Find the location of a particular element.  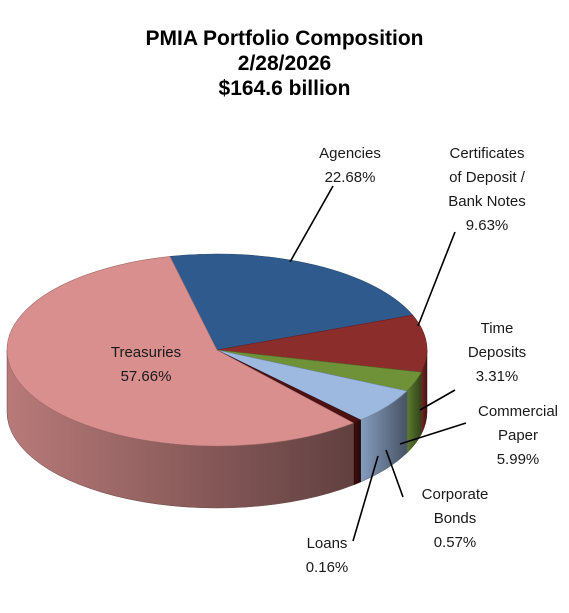

title-line-1: PMIA Portfolio Composition is located at coordinates (284, 38).